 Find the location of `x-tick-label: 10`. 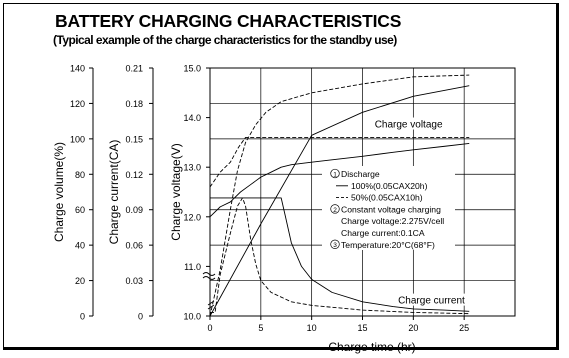

x-tick-label: 10 is located at coordinates (312, 328).